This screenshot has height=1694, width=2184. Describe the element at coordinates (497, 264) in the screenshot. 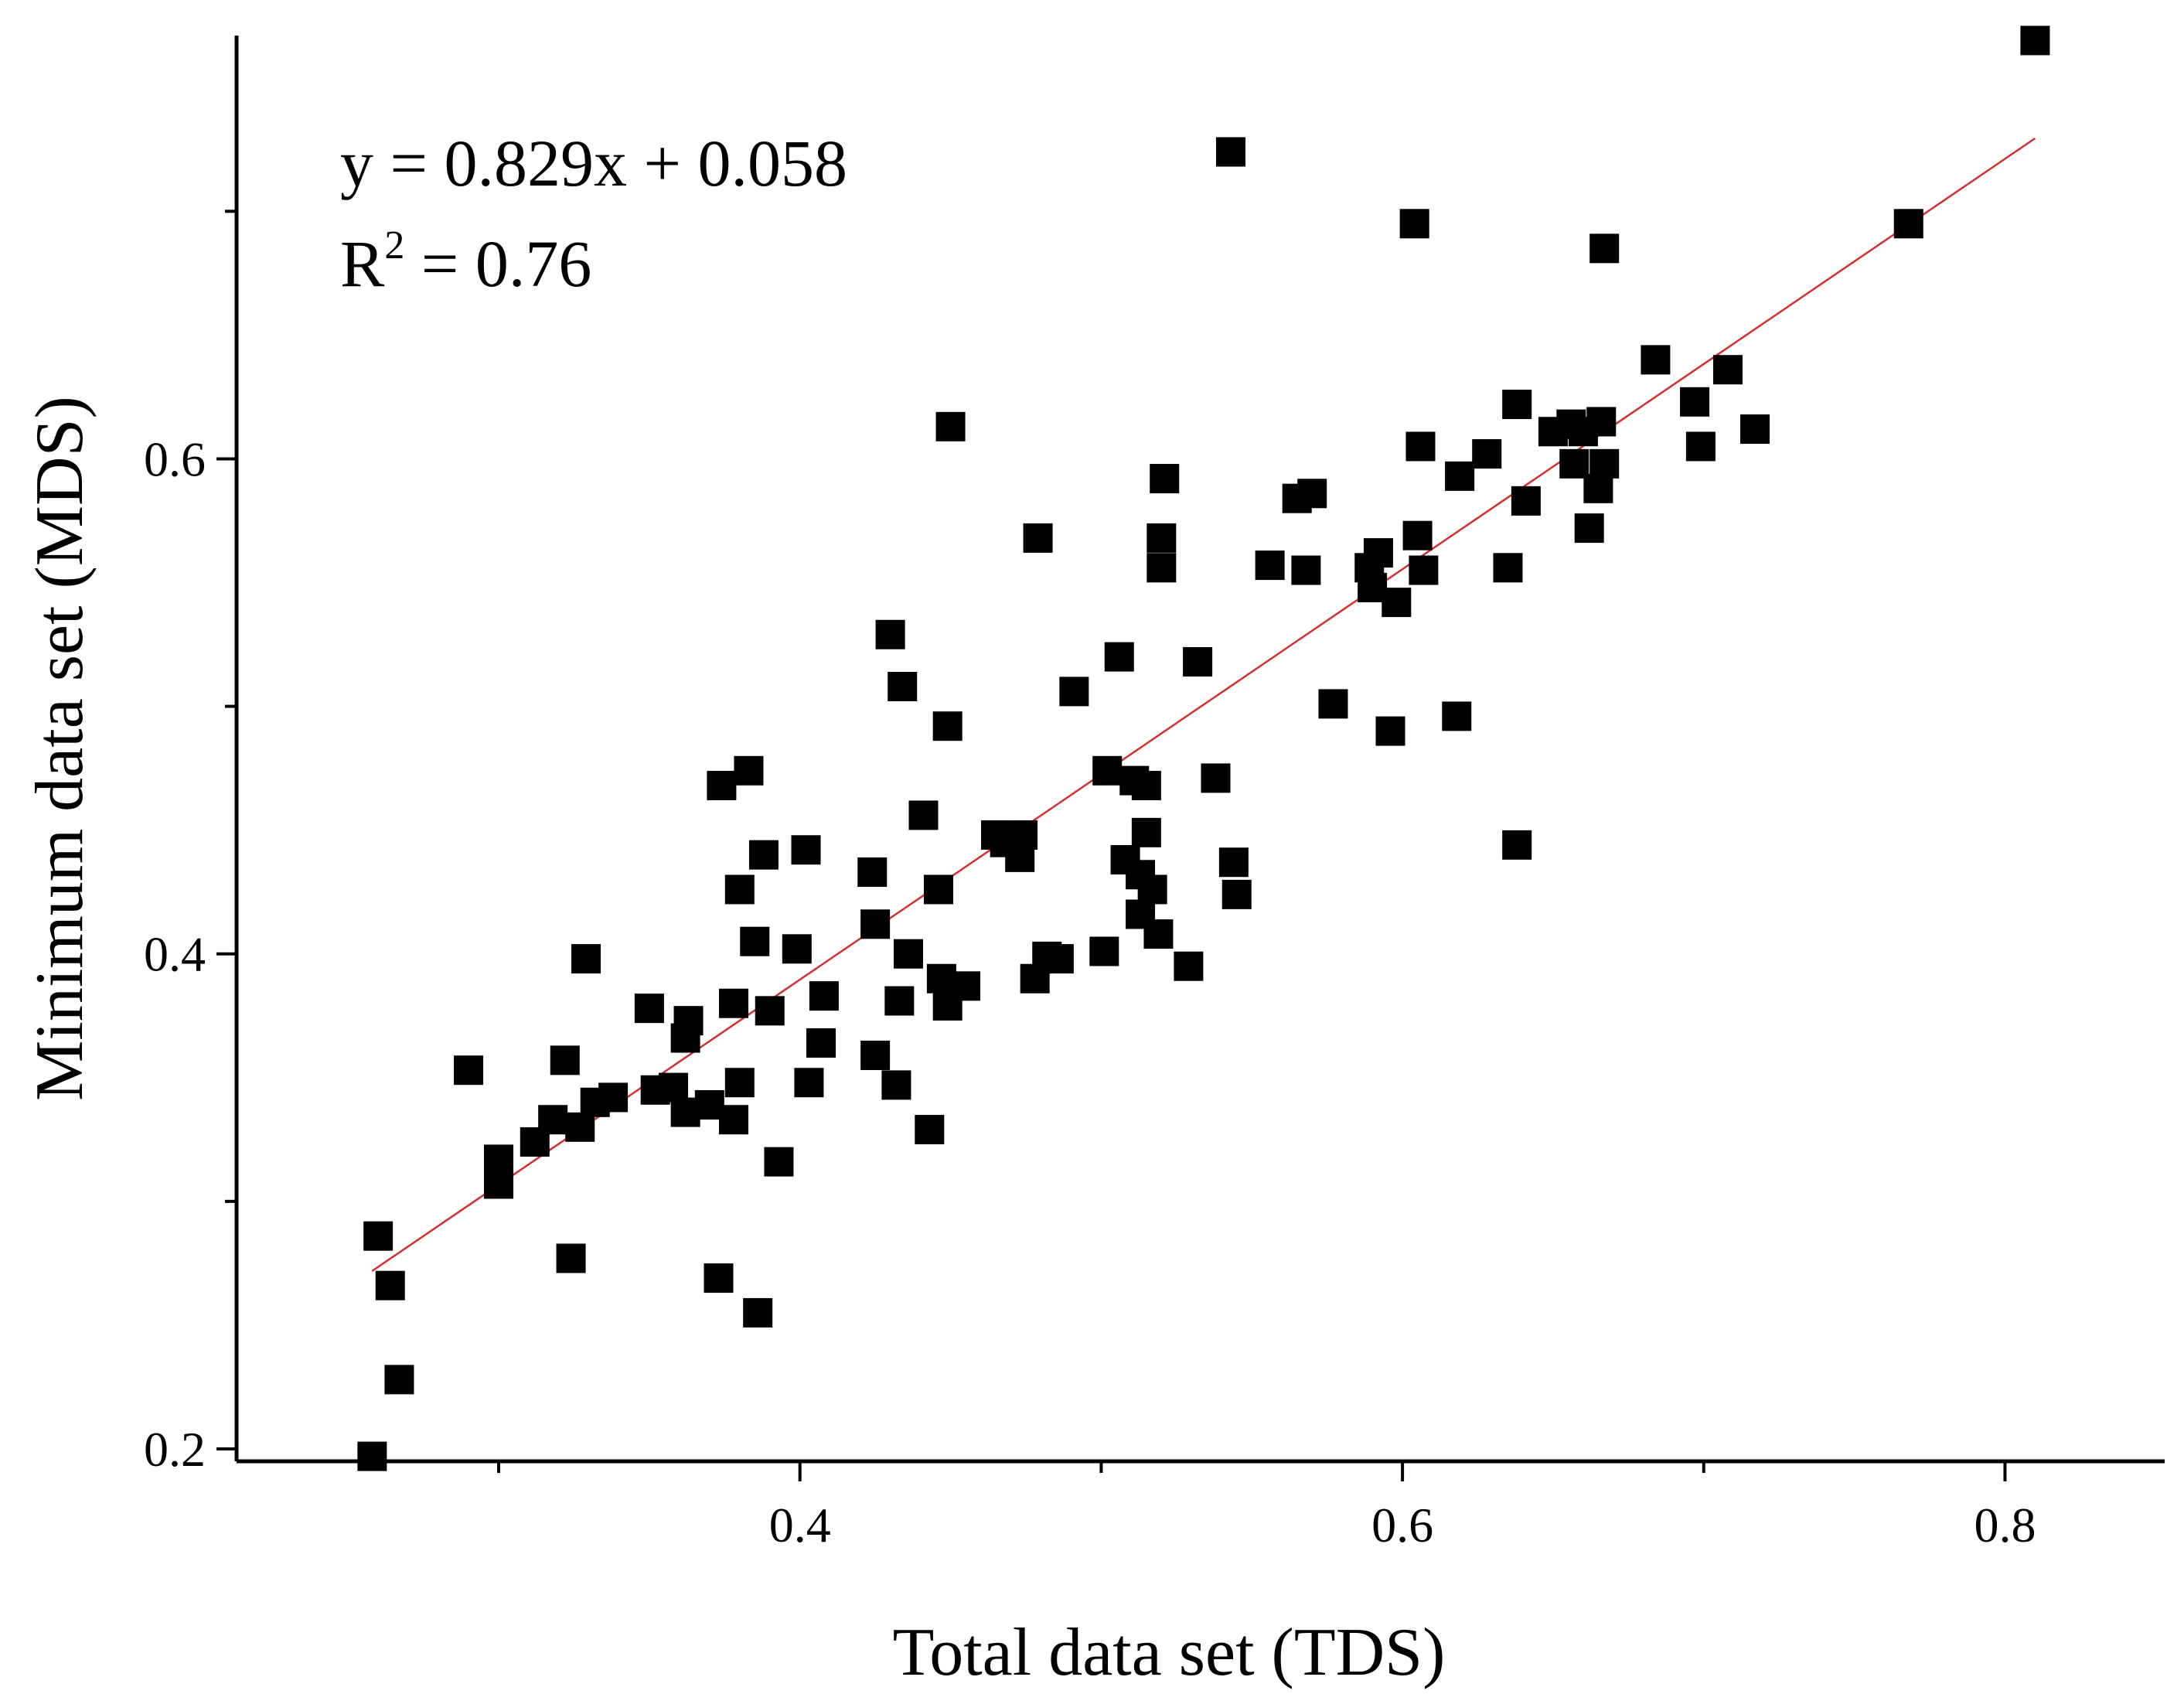

I see `r-squared-value: = 0.76` at that location.